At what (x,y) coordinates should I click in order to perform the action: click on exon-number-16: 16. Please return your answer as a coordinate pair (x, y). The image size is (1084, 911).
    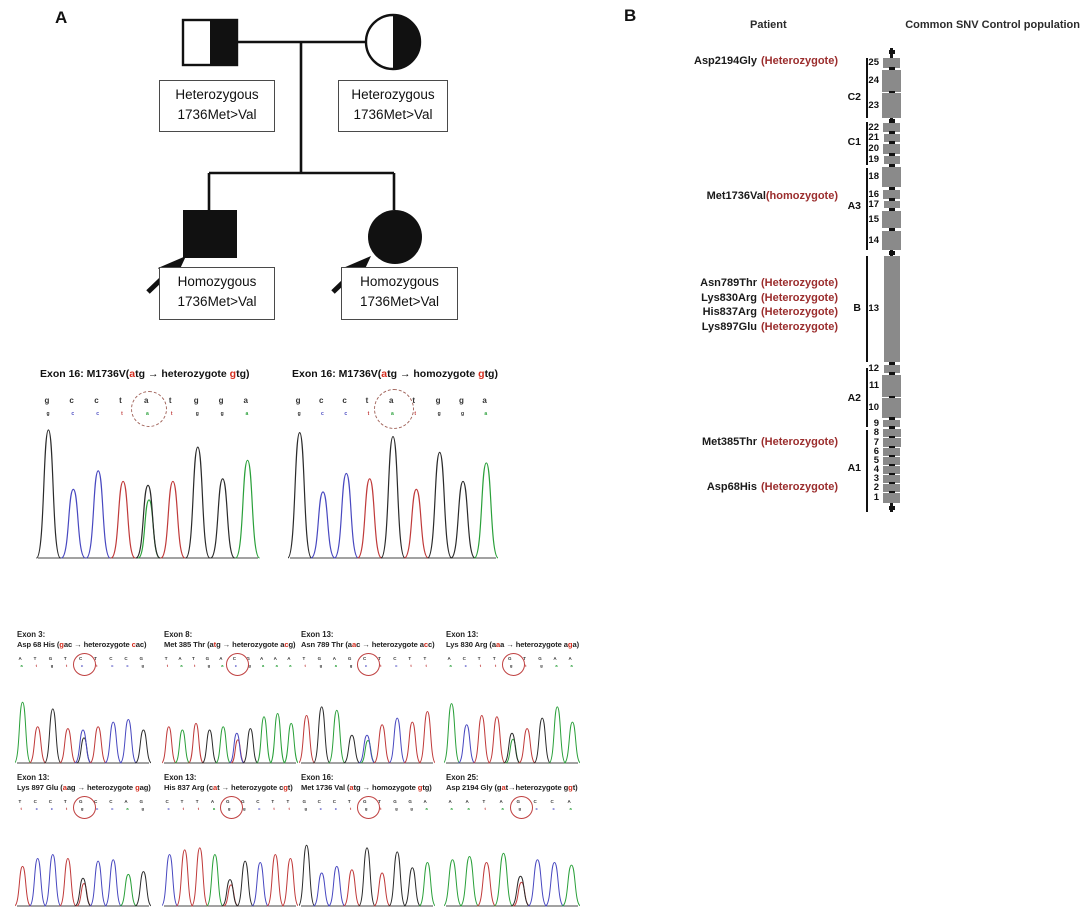
    Looking at the image, I should click on (873, 194).